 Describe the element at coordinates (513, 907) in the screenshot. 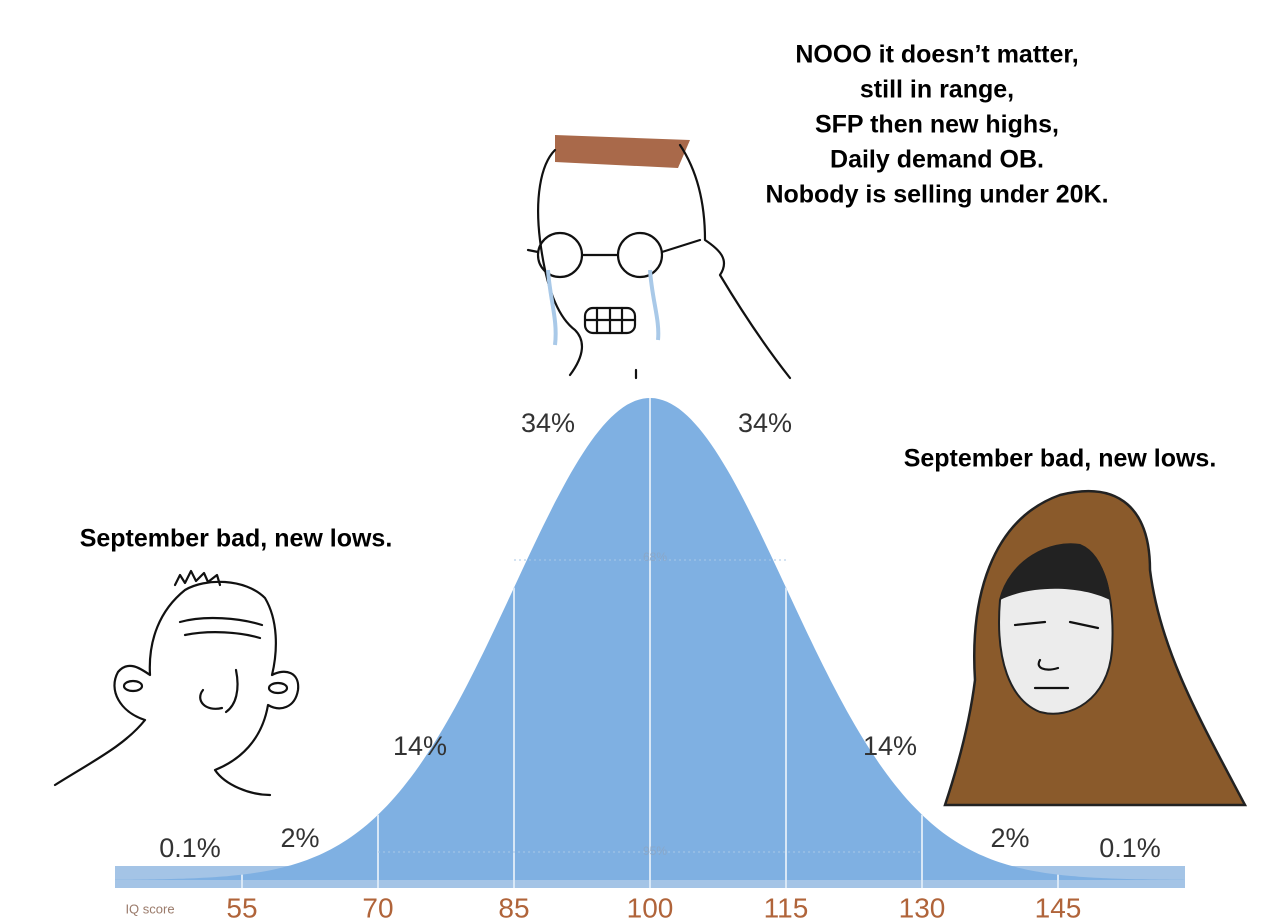

I see `tick-label: 85` at that location.